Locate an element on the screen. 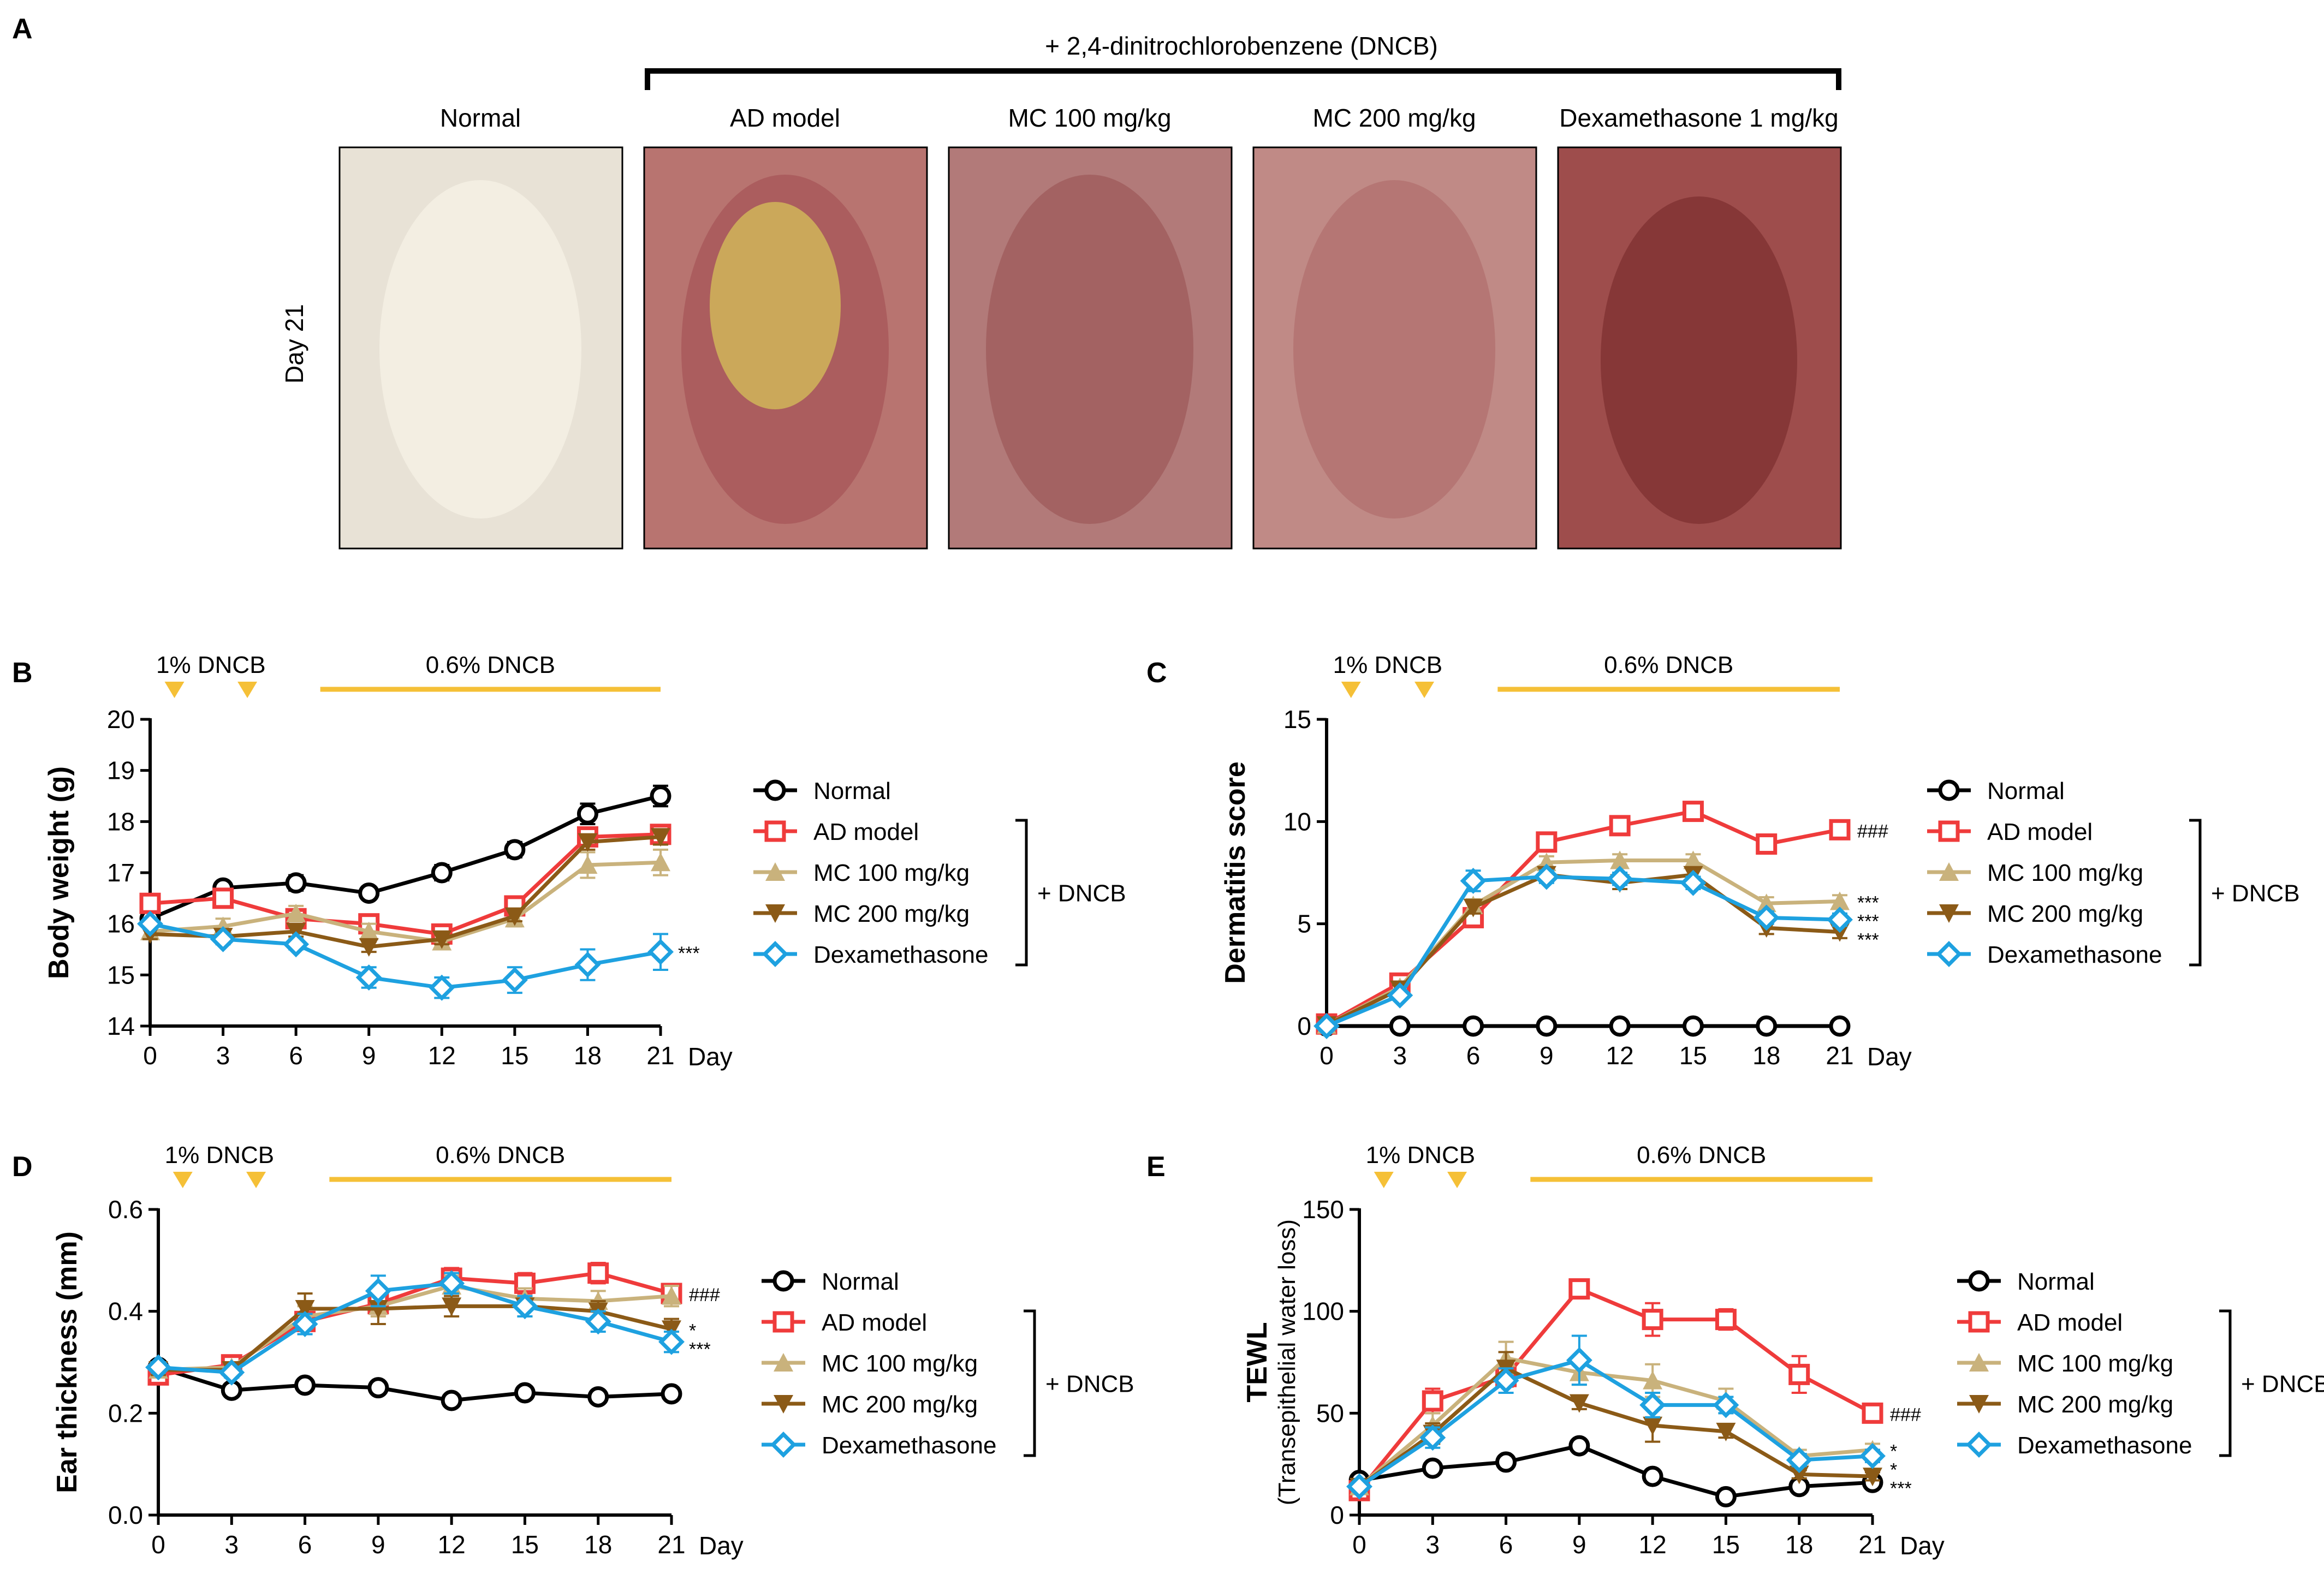 This screenshot has height=1574, width=2324. legend-entry-normal: Normal is located at coordinates (1996, 791).